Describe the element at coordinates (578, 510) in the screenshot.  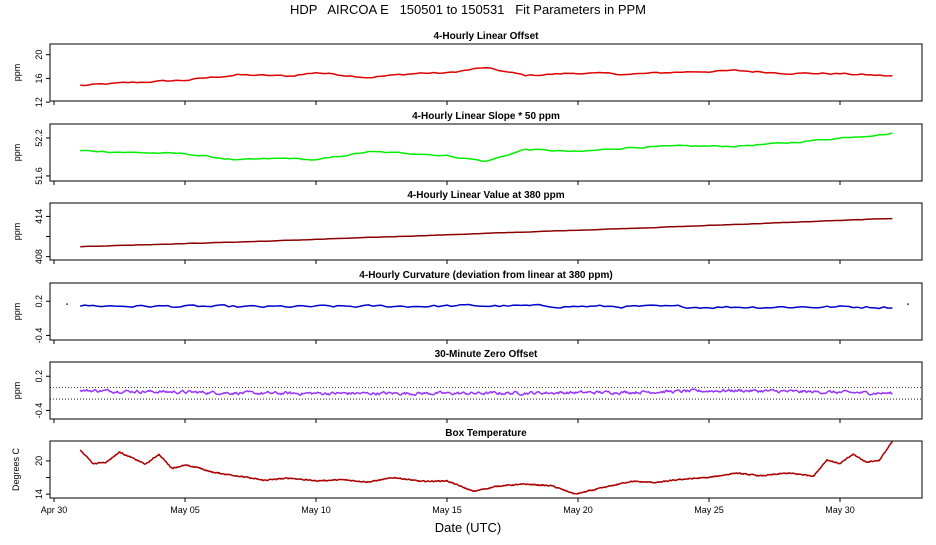
I see `x-tick-label: May 20` at that location.